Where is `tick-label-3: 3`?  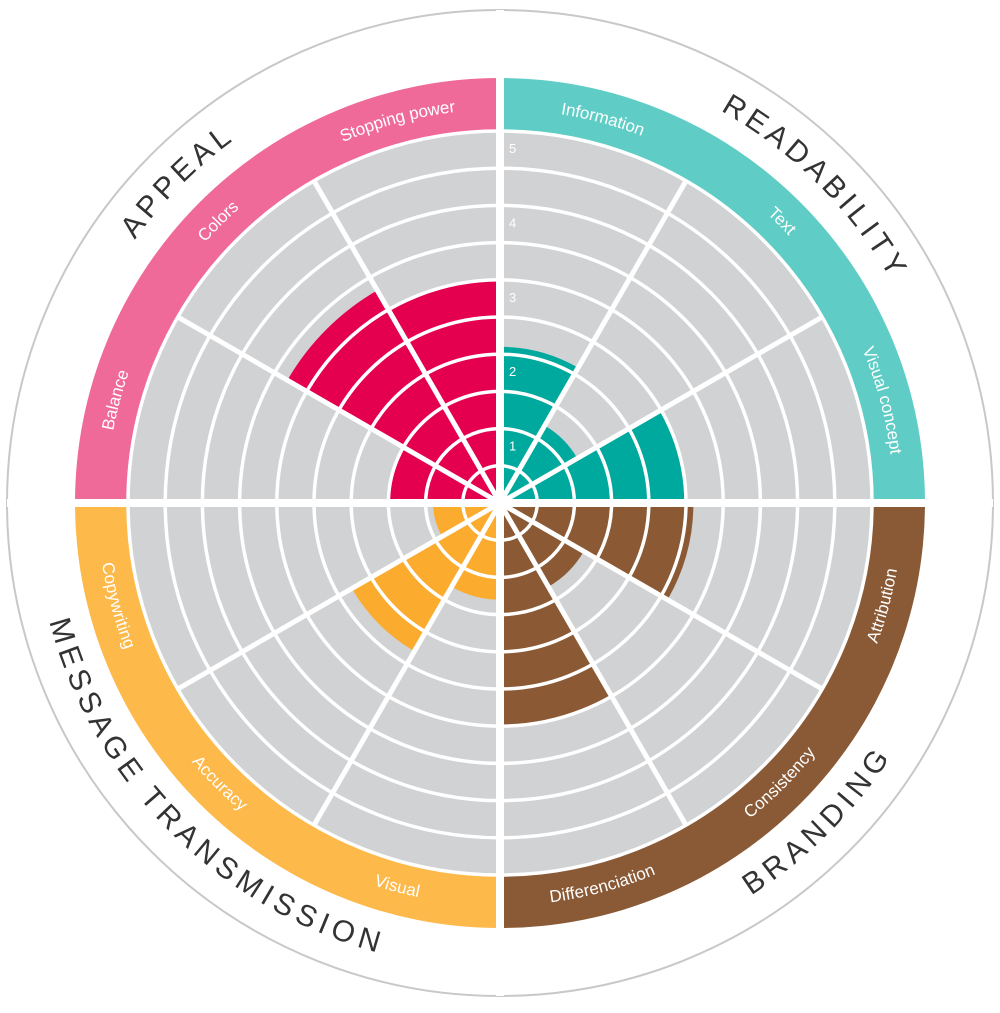
tick-label-3: 3 is located at coordinates (512, 297).